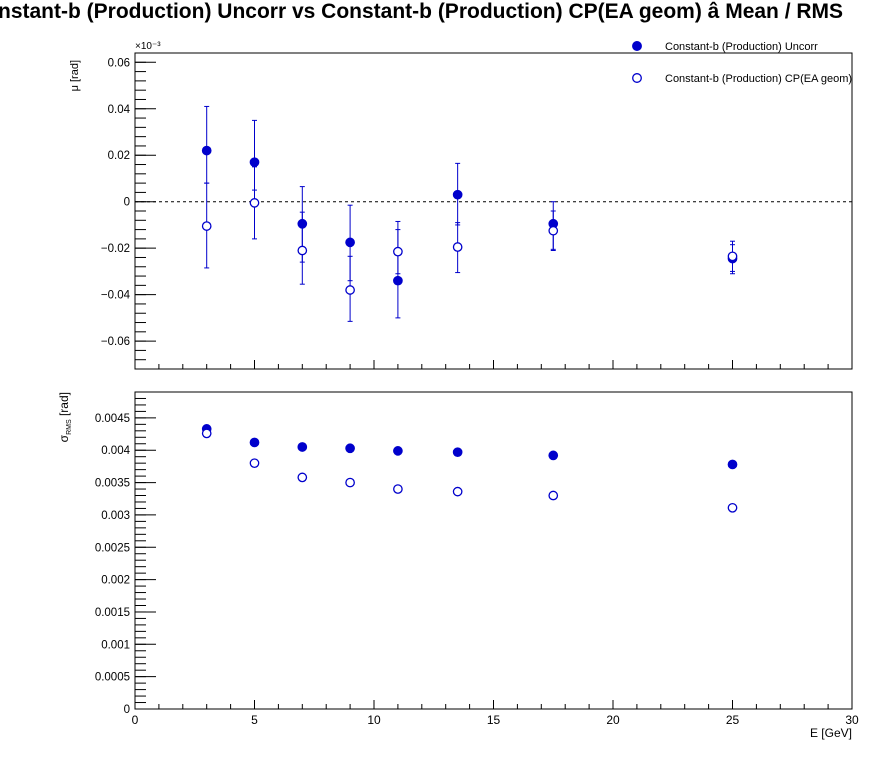 Image resolution: width=896 pixels, height=772 pixels. Describe the element at coordinates (494, 720) in the screenshot. I see `x-tick-label: 15` at that location.